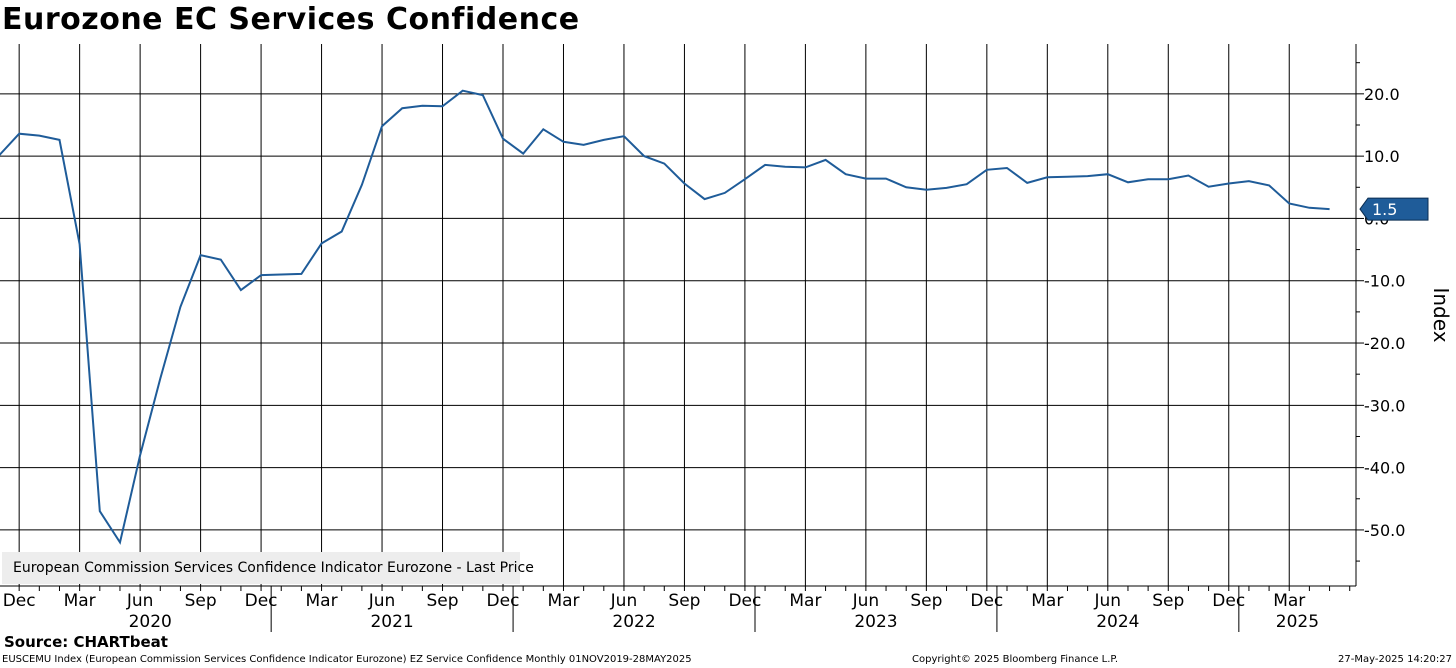  I want to click on y-axis-label: Index, so click(1441, 314).